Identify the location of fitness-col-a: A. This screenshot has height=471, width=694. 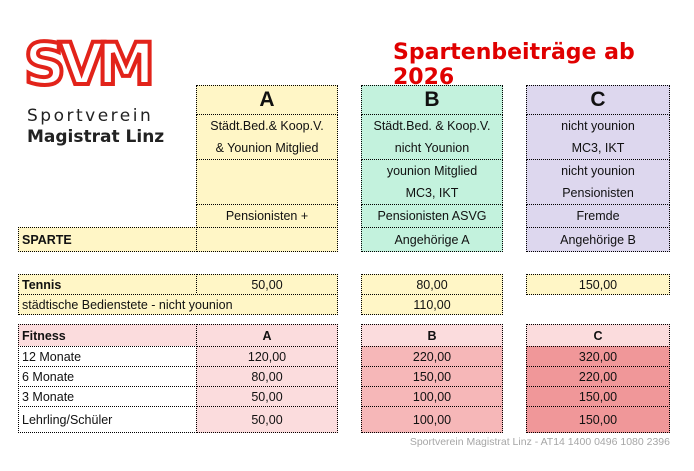
(267, 335).